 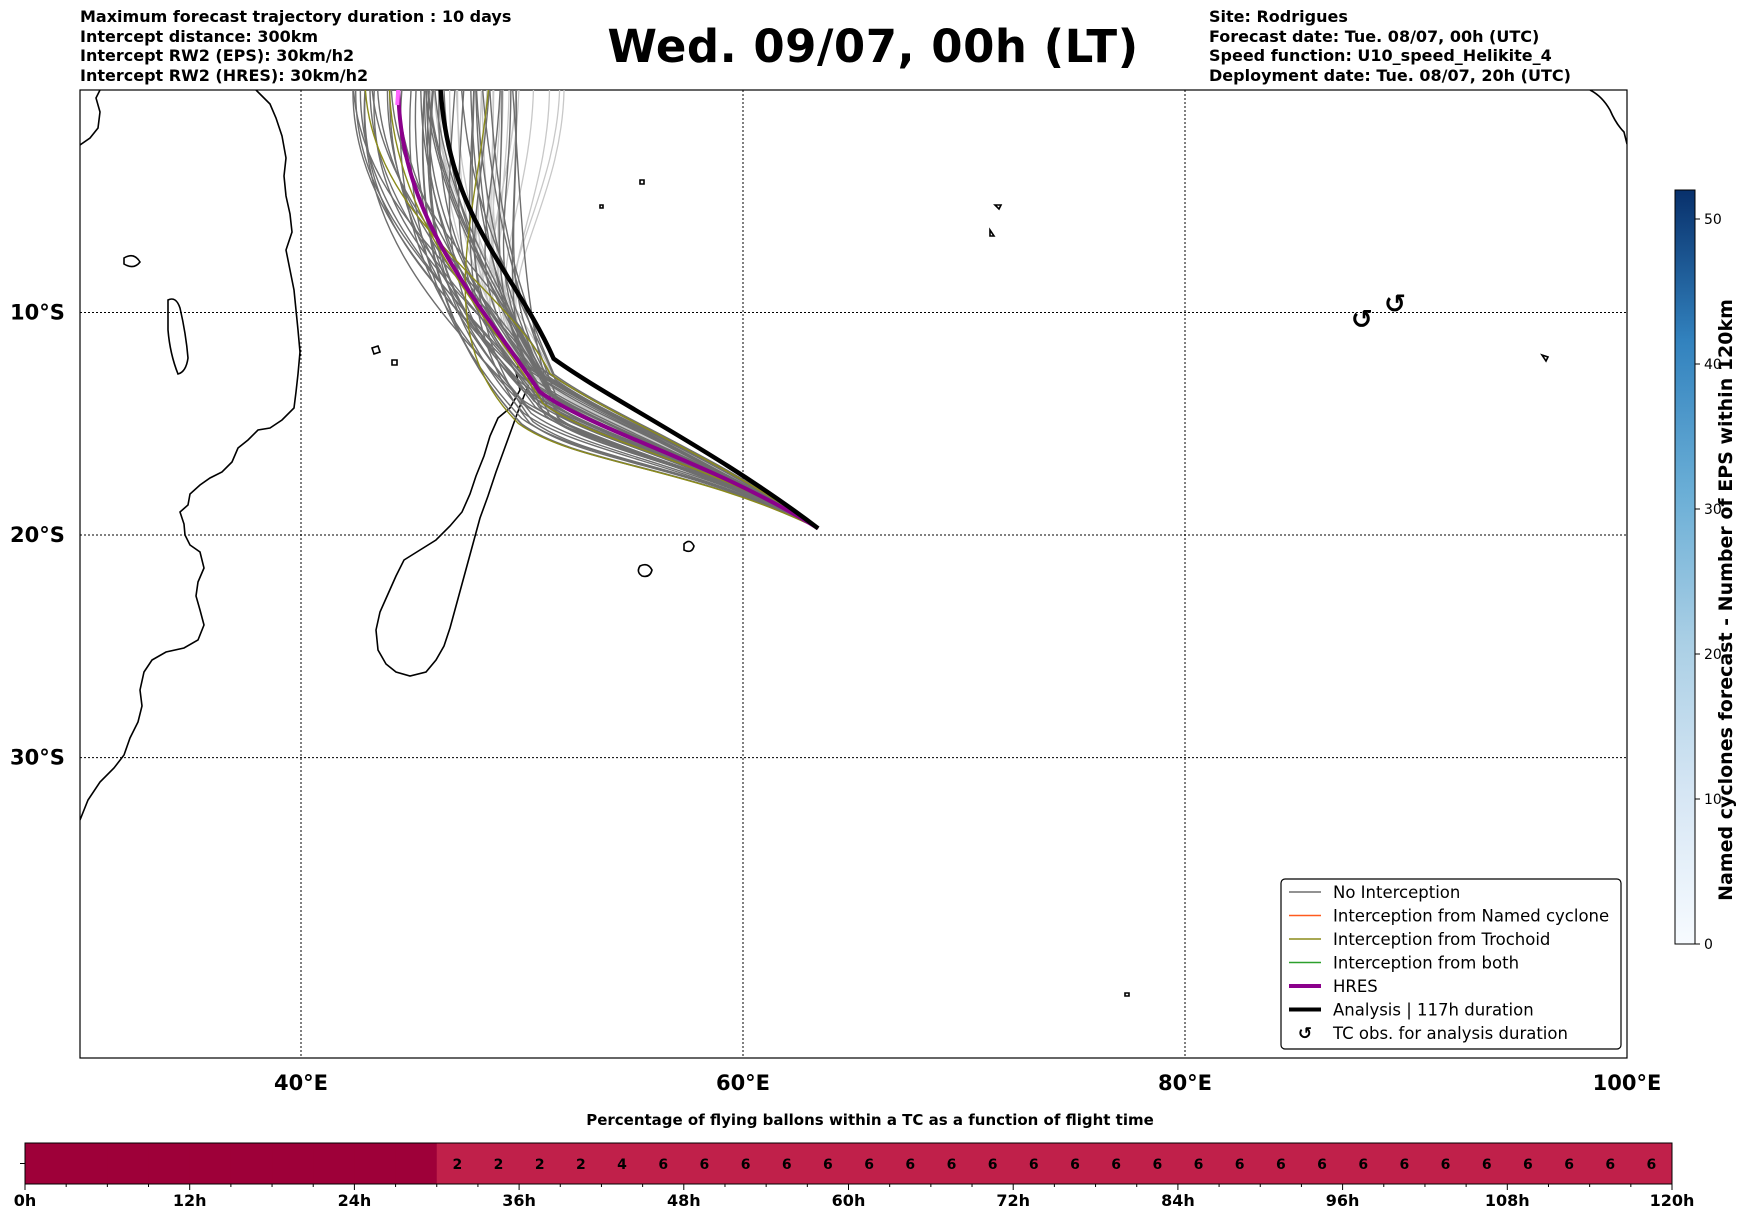 I want to click on colorbar-tick-label: 50, so click(x=1713, y=220).